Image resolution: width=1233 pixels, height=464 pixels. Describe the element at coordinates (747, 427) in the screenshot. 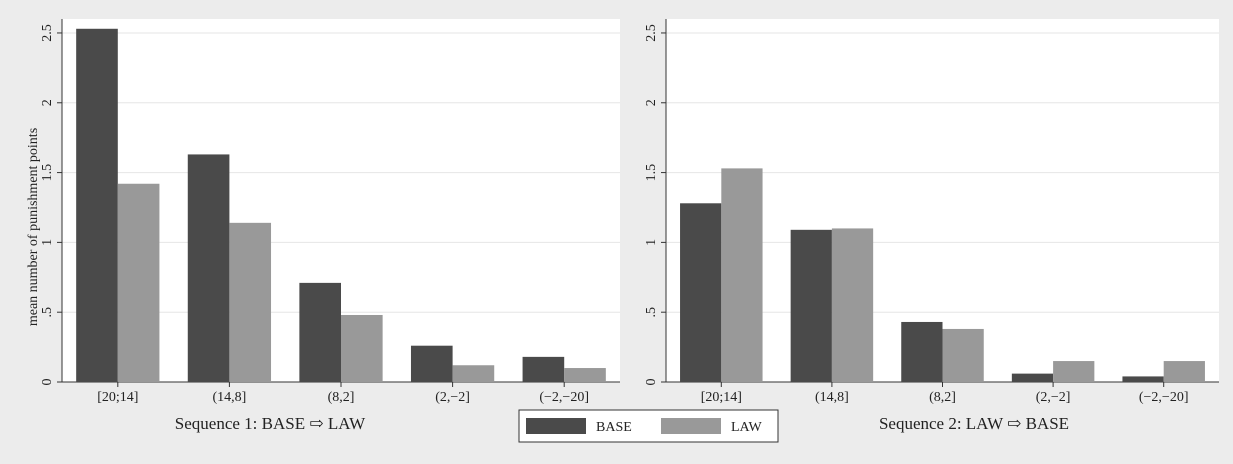

I see `legend-label-law: LAW` at that location.